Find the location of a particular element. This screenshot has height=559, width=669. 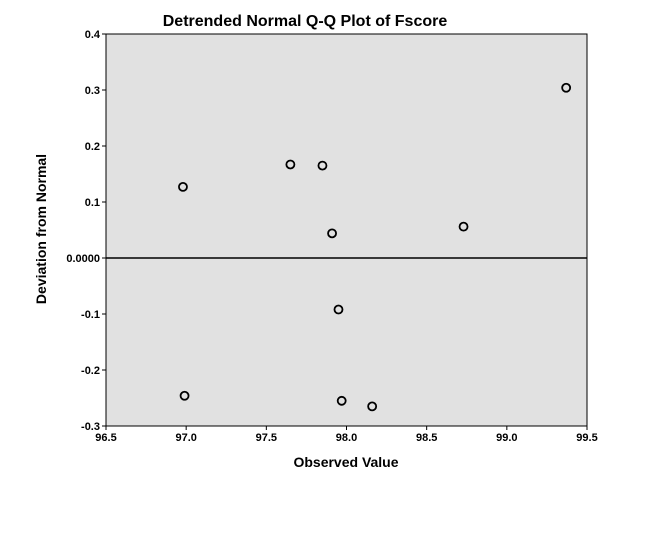

y-tick-label: -0.1 is located at coordinates (90, 315).